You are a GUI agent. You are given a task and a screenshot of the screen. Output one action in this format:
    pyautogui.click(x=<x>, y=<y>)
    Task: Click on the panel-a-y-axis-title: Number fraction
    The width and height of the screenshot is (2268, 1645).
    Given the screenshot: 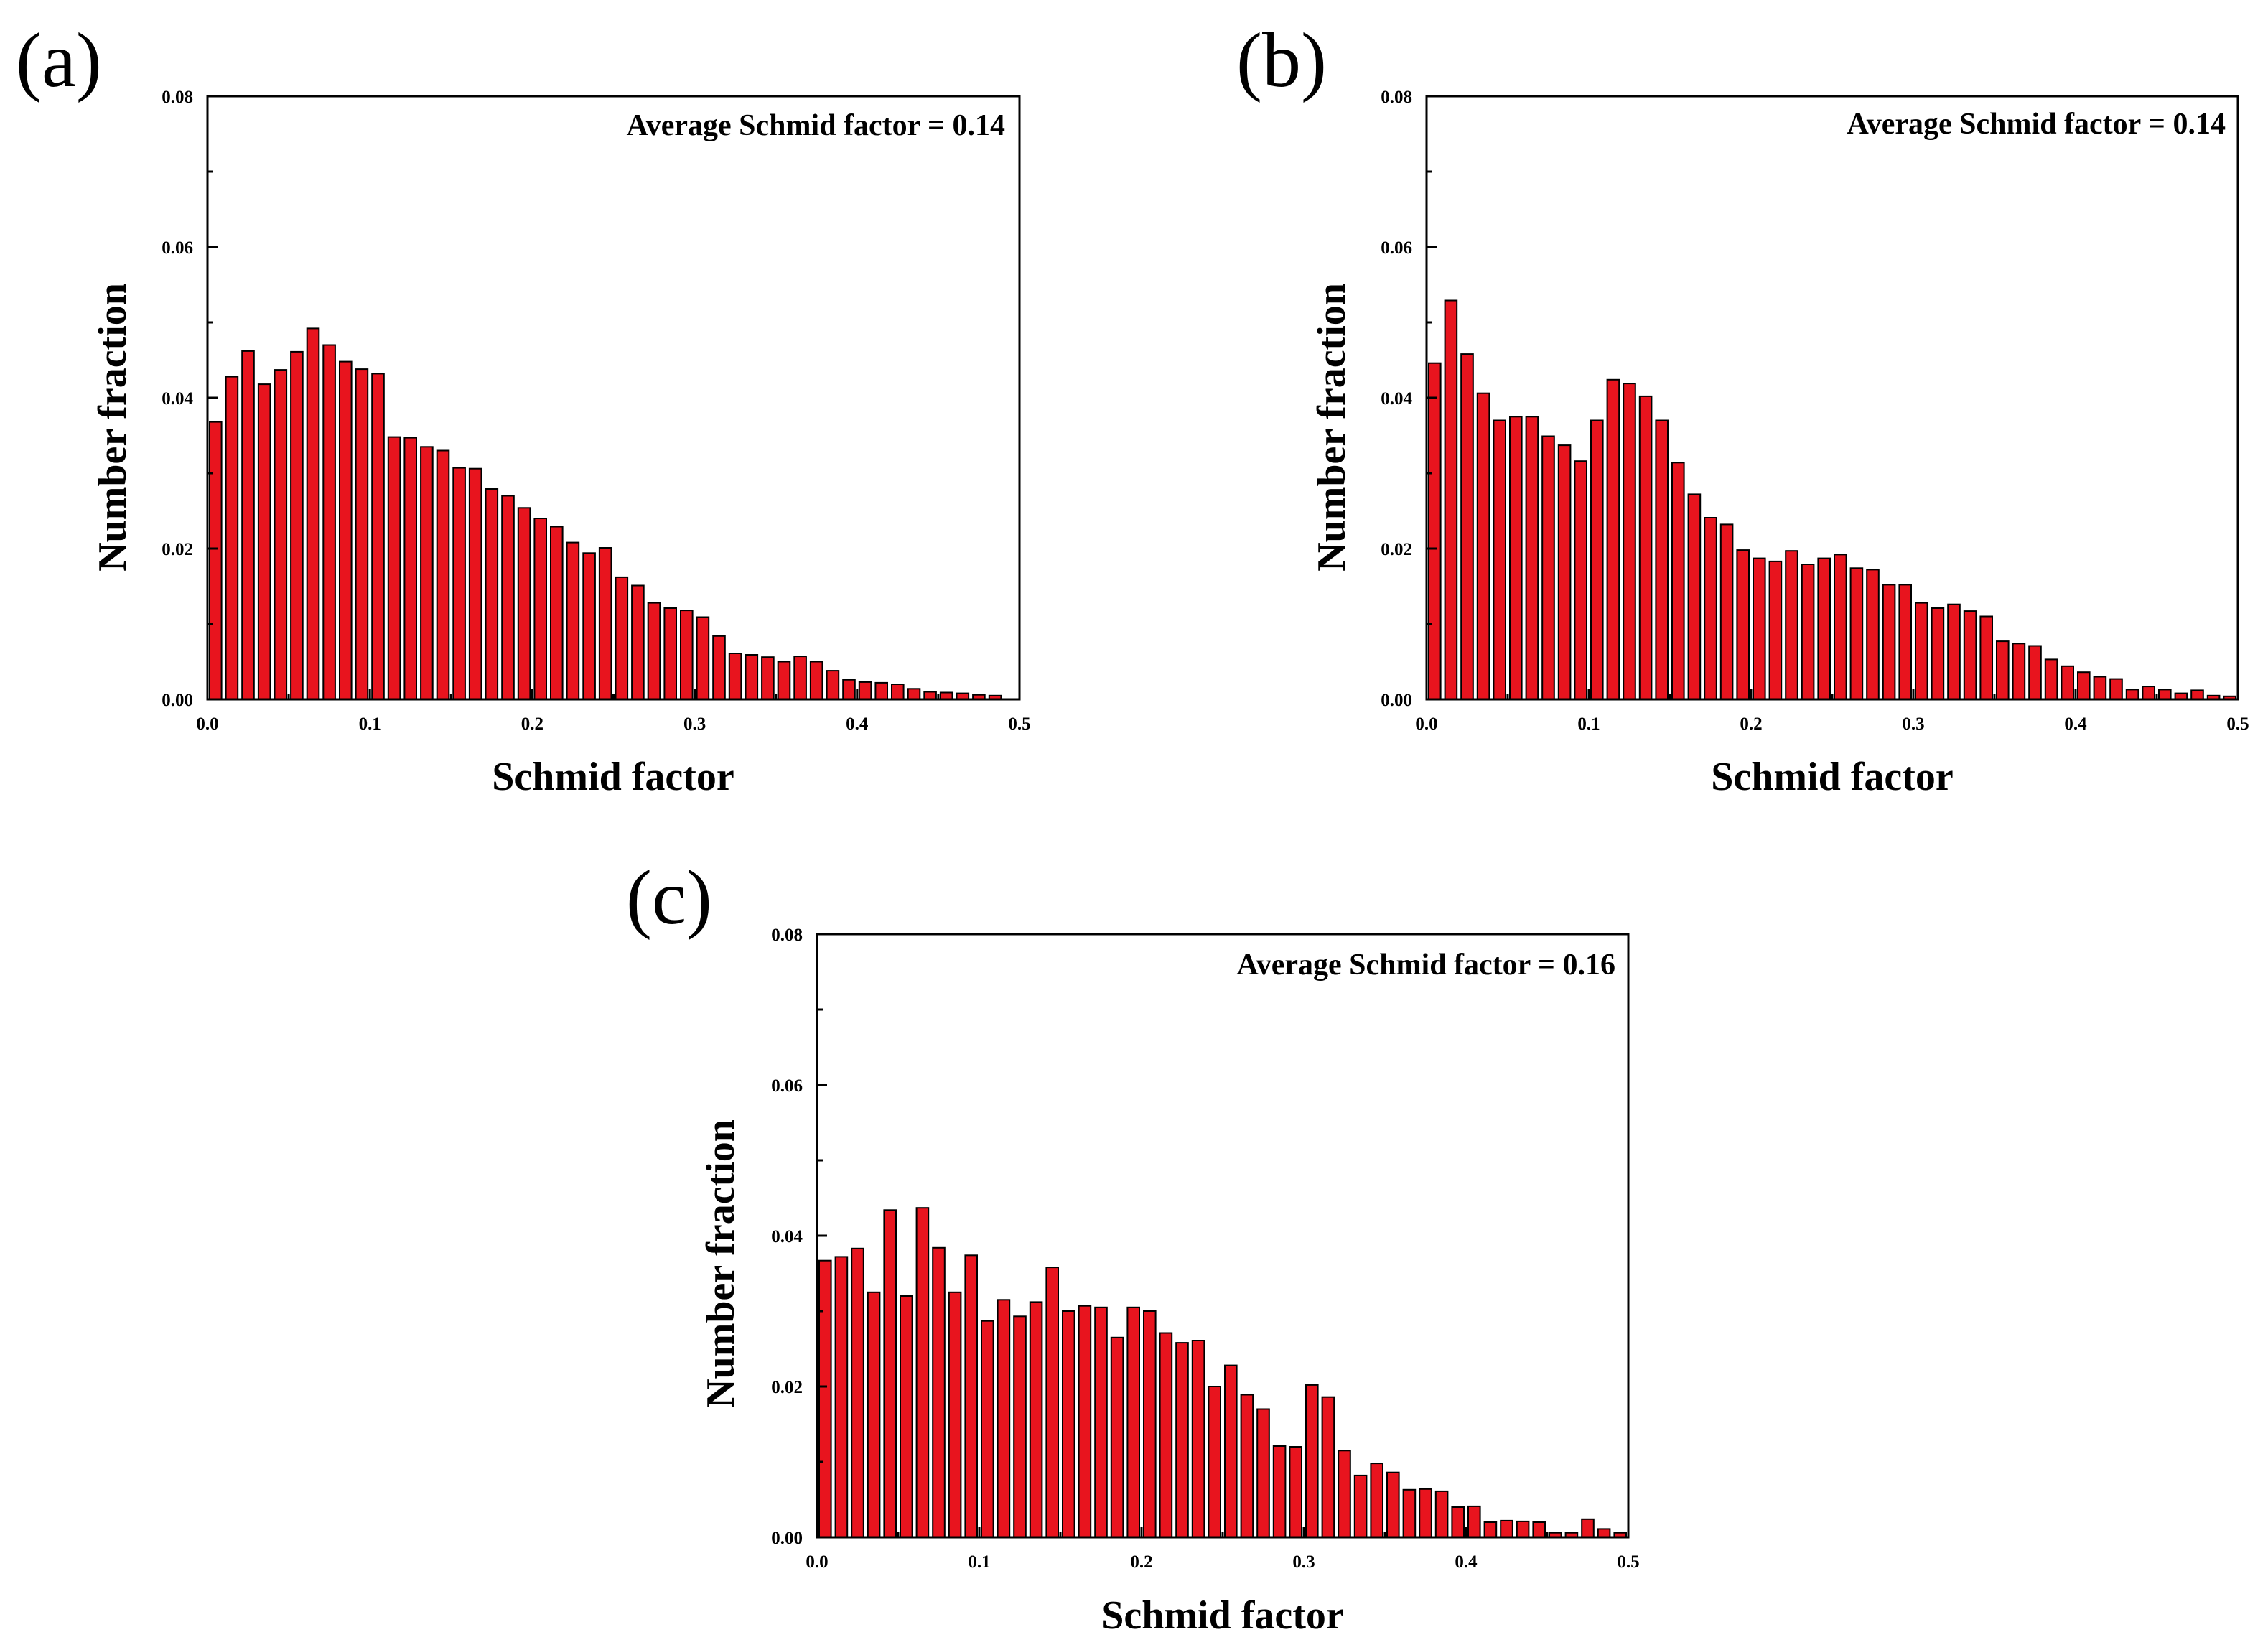 What is the action you would take?
    pyautogui.click(x=112, y=427)
    